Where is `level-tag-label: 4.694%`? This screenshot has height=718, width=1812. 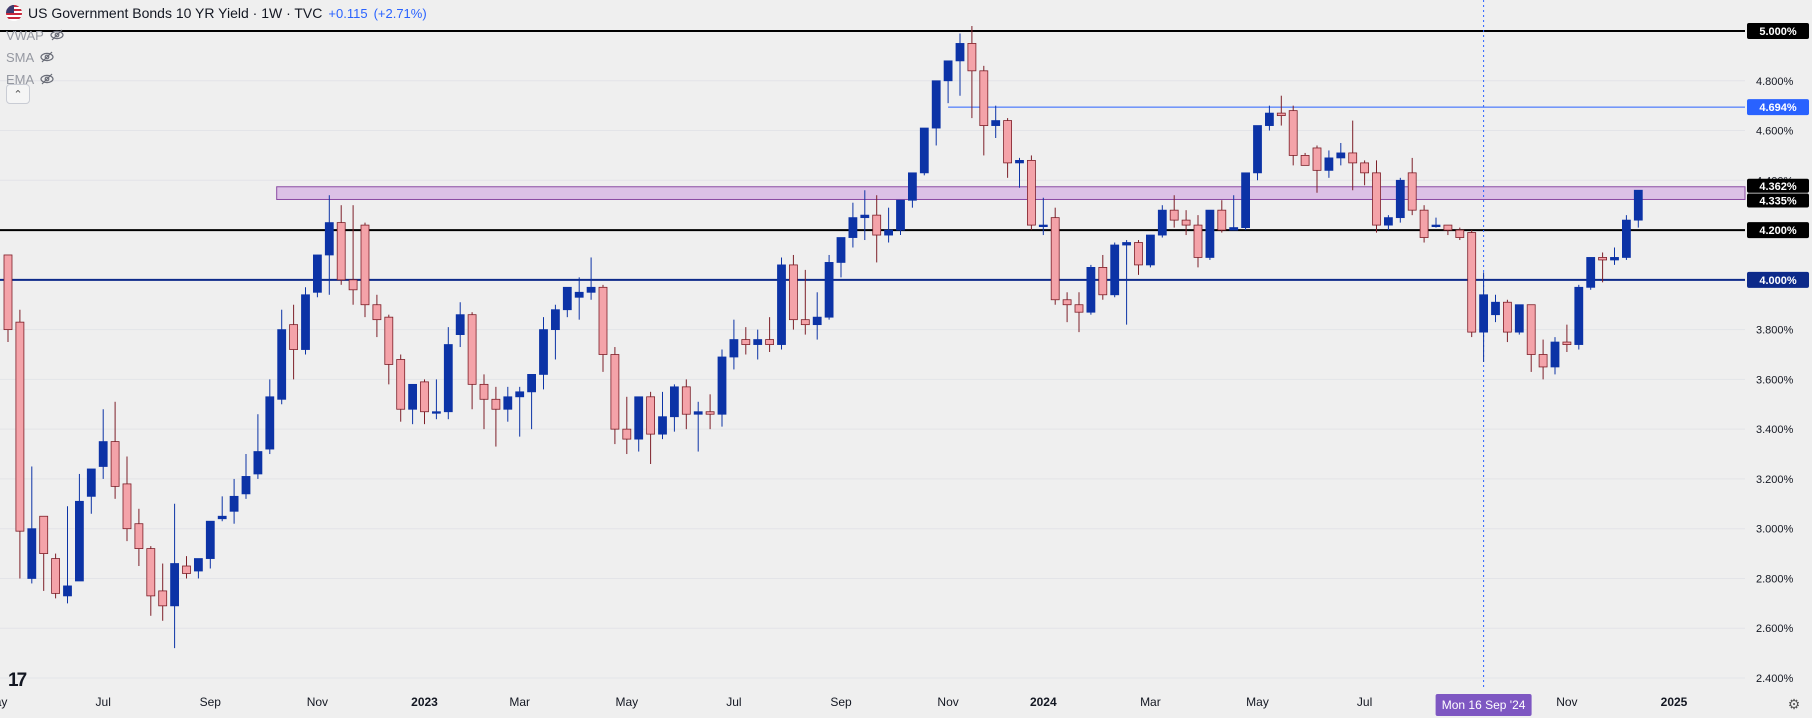
level-tag-label: 4.694% is located at coordinates (1778, 108).